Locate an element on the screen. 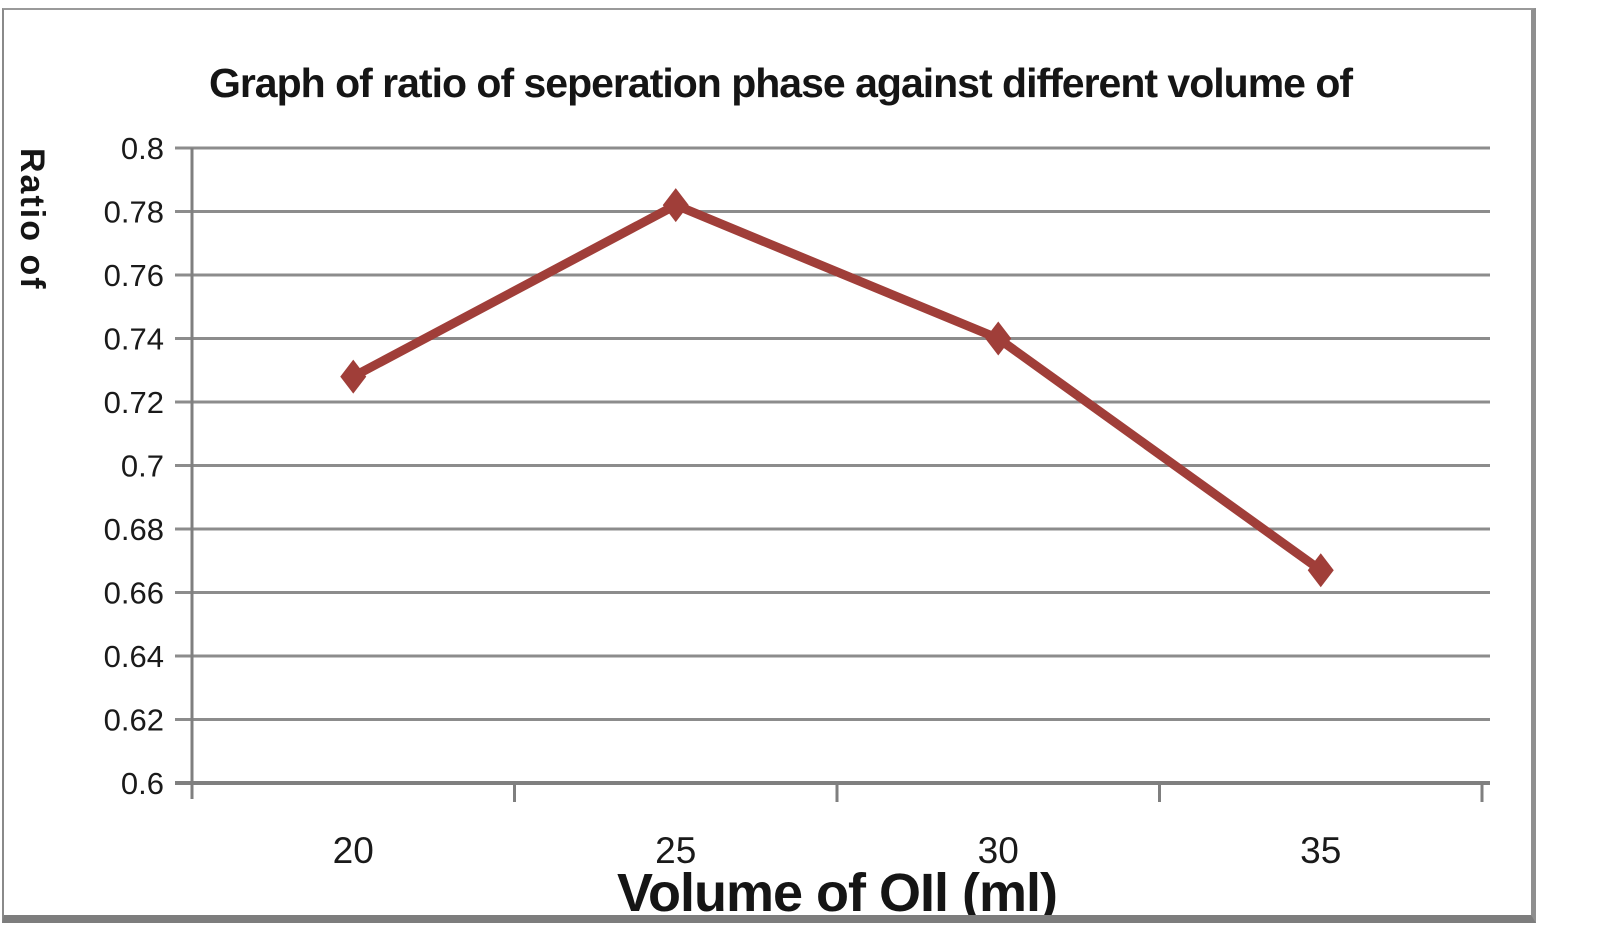 The width and height of the screenshot is (1600, 931). svg-text: 0.76 is located at coordinates (134, 275).